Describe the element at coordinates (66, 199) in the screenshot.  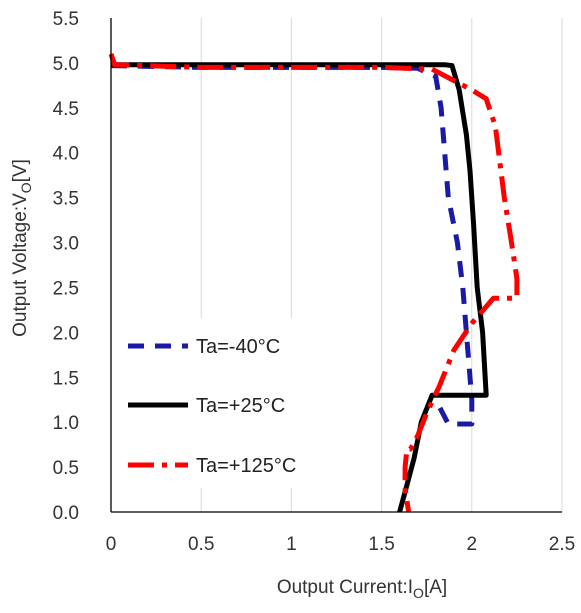
I see `y-tick-label: 3.5` at that location.